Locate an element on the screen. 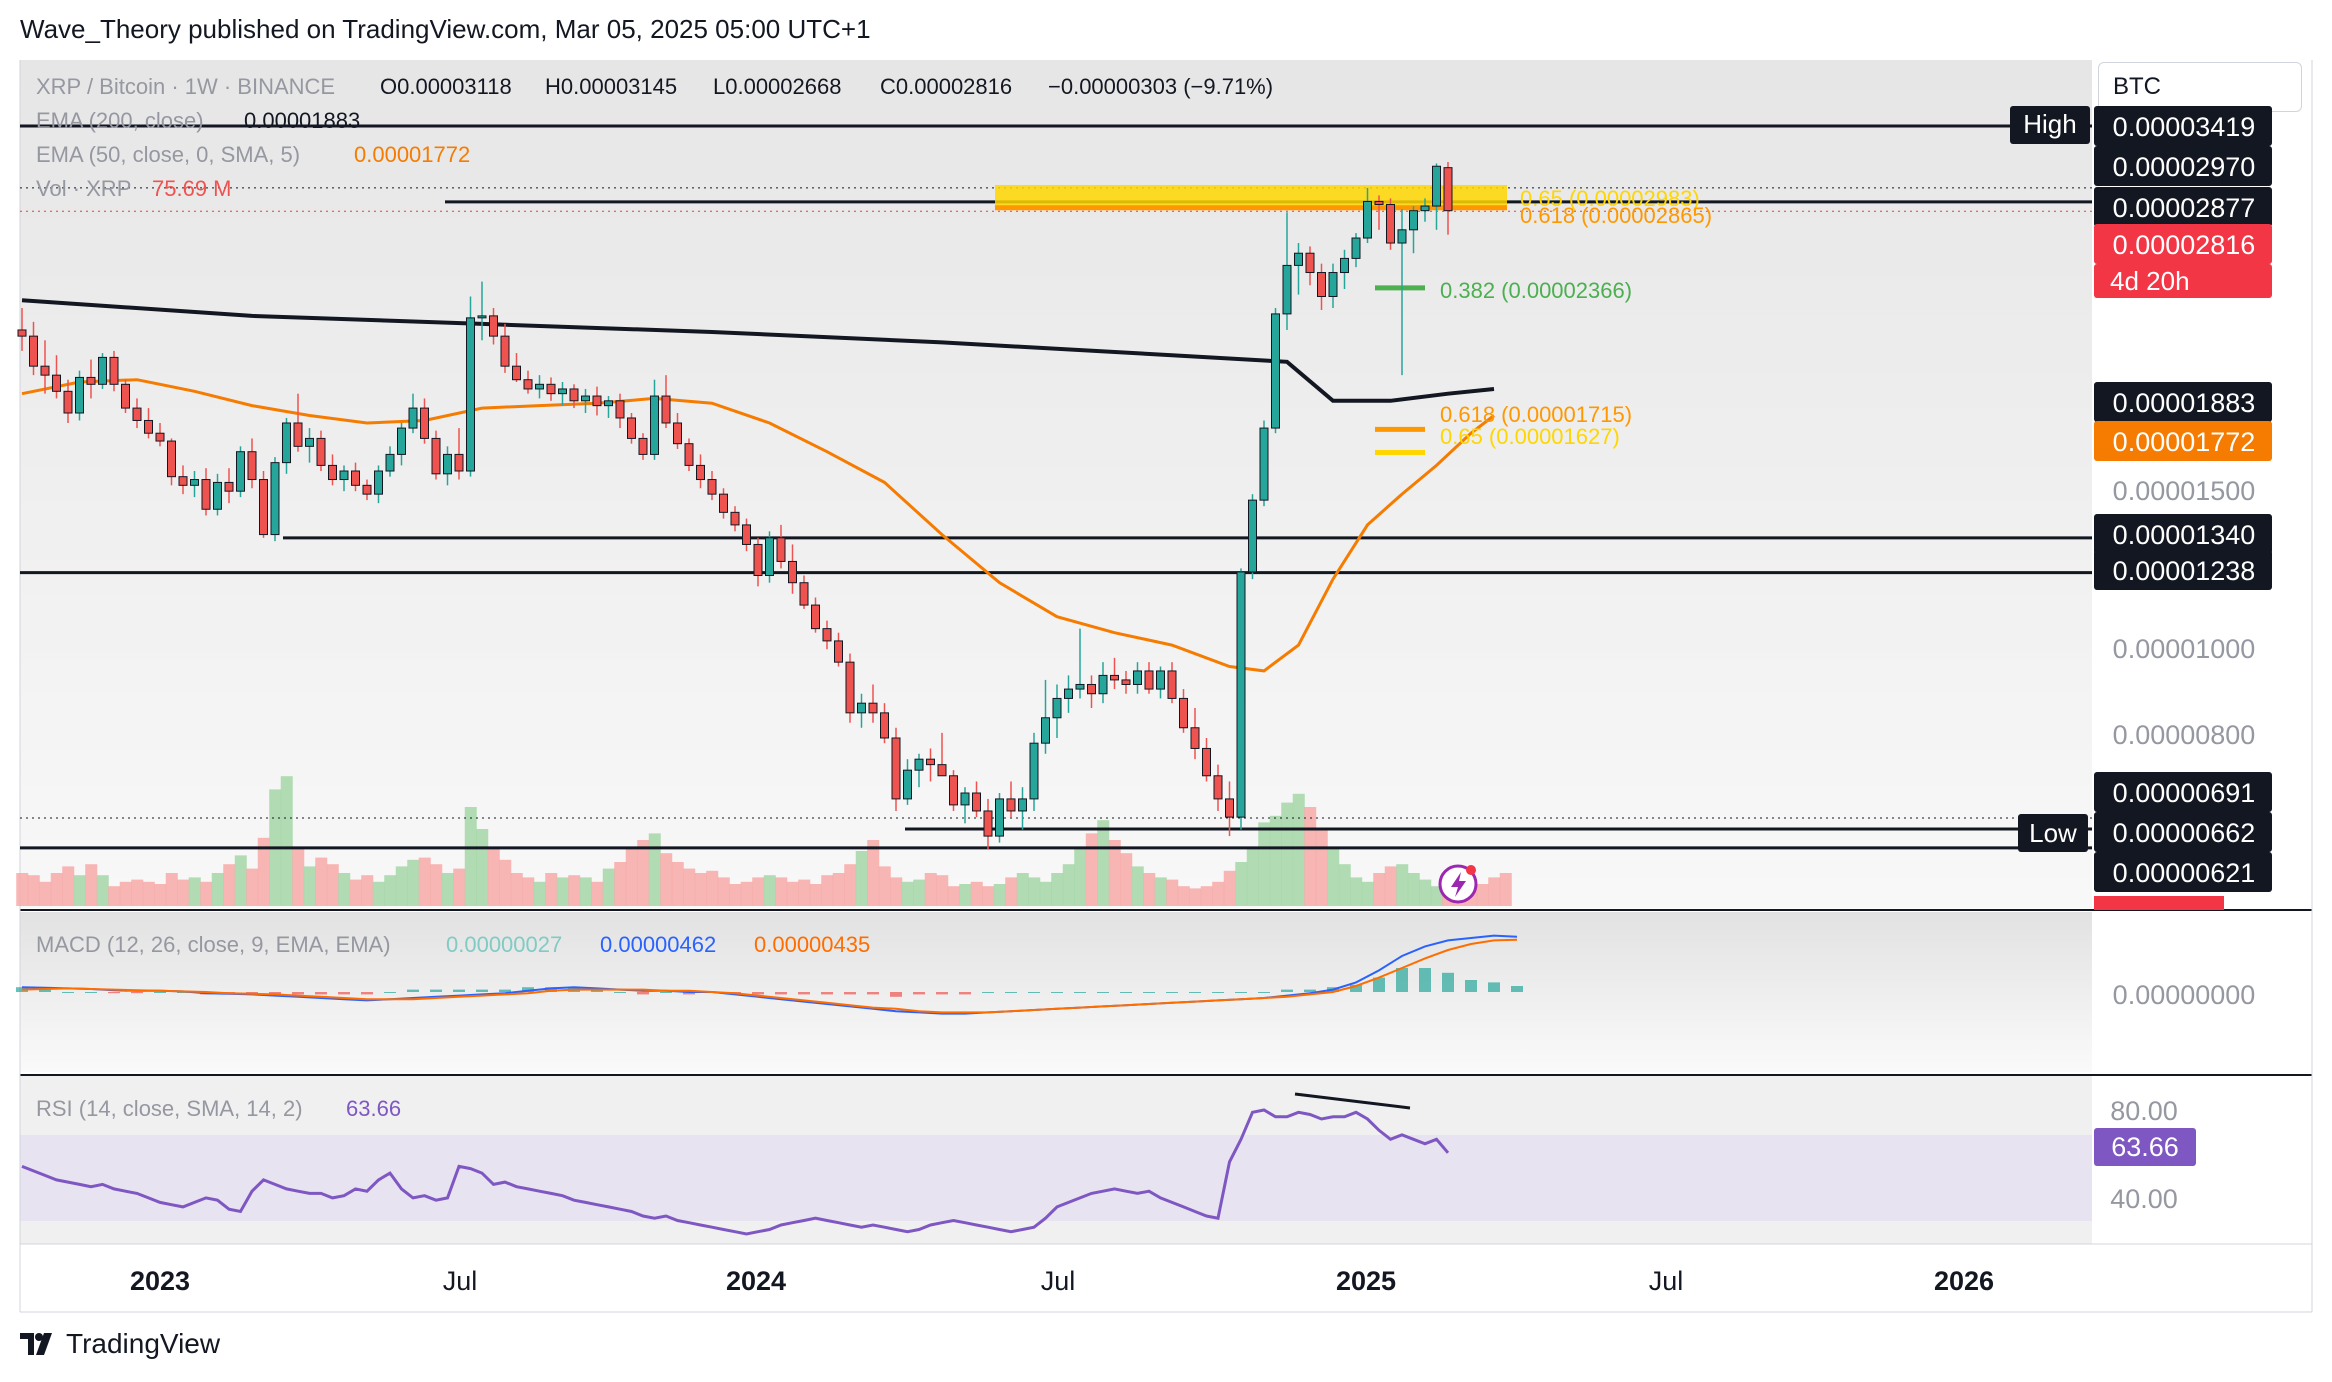 The image size is (2332, 1382). legend-low: L0.00002668 is located at coordinates (777, 86).